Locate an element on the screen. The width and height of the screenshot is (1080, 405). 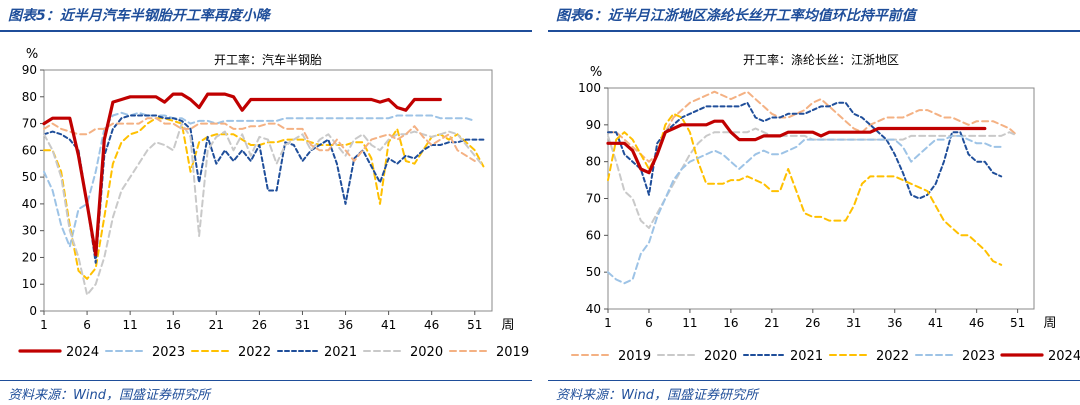
series-line-2020 is located at coordinates (813, 178).